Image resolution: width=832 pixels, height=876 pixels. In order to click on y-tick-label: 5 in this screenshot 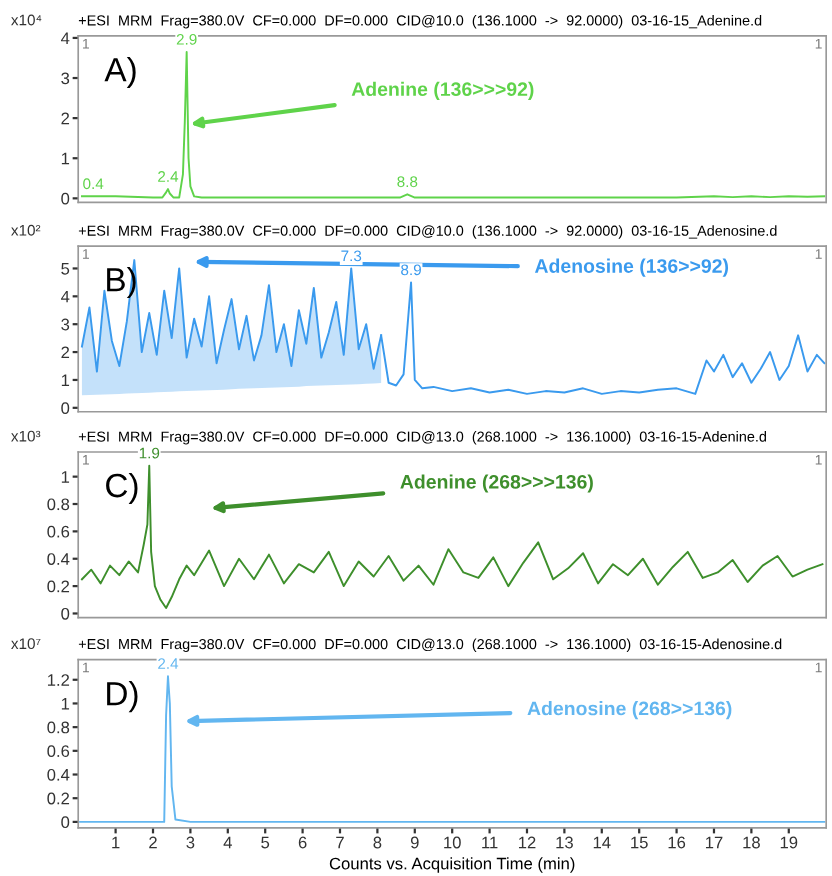, I will do `click(65, 269)`.